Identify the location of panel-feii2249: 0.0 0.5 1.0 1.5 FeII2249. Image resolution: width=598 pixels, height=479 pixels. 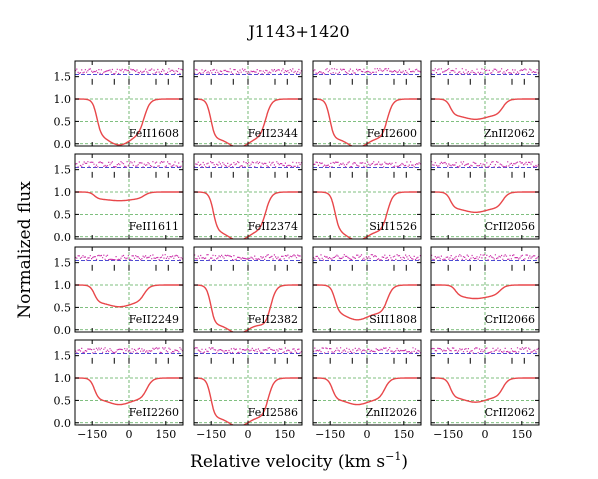
(119, 291).